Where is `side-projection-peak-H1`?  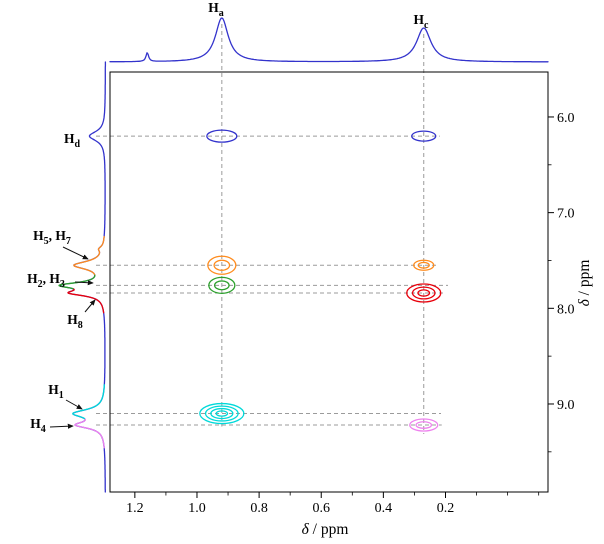
side-projection-peak-H1 is located at coordinates (88, 402).